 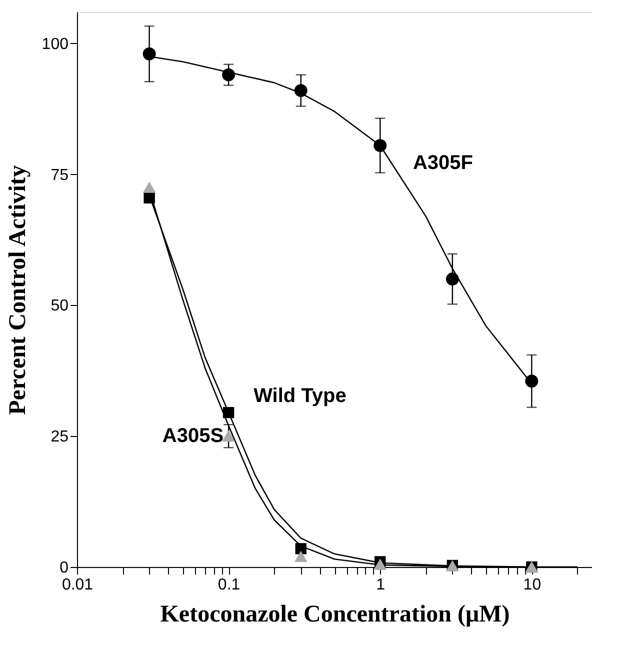 What do you see at coordinates (193, 436) in the screenshot?
I see `annotation: A305S` at bounding box center [193, 436].